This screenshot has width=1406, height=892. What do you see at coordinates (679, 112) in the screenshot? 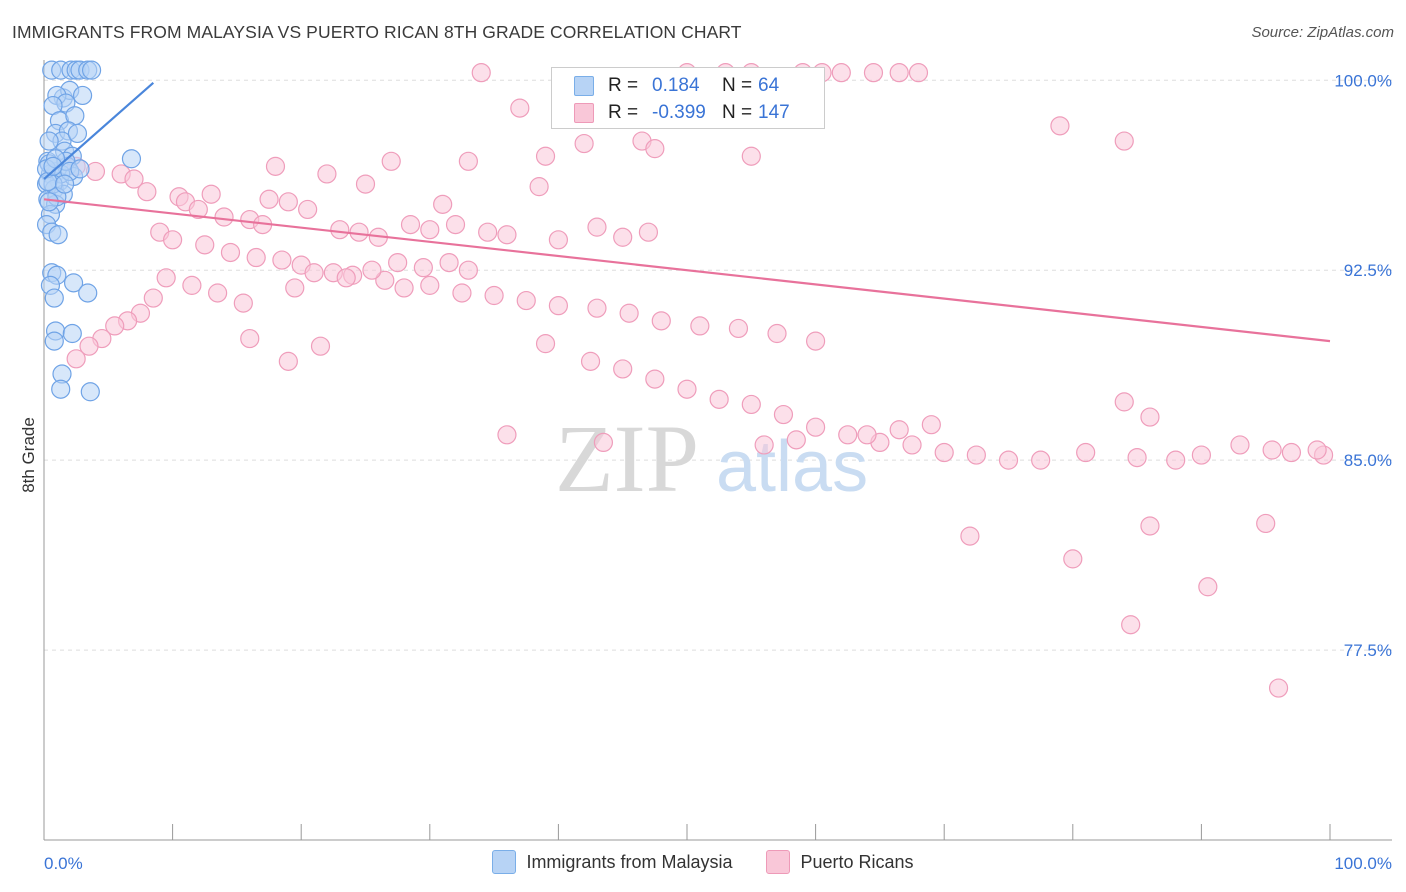
I see `stats-r-value: -0.399` at bounding box center [679, 112].